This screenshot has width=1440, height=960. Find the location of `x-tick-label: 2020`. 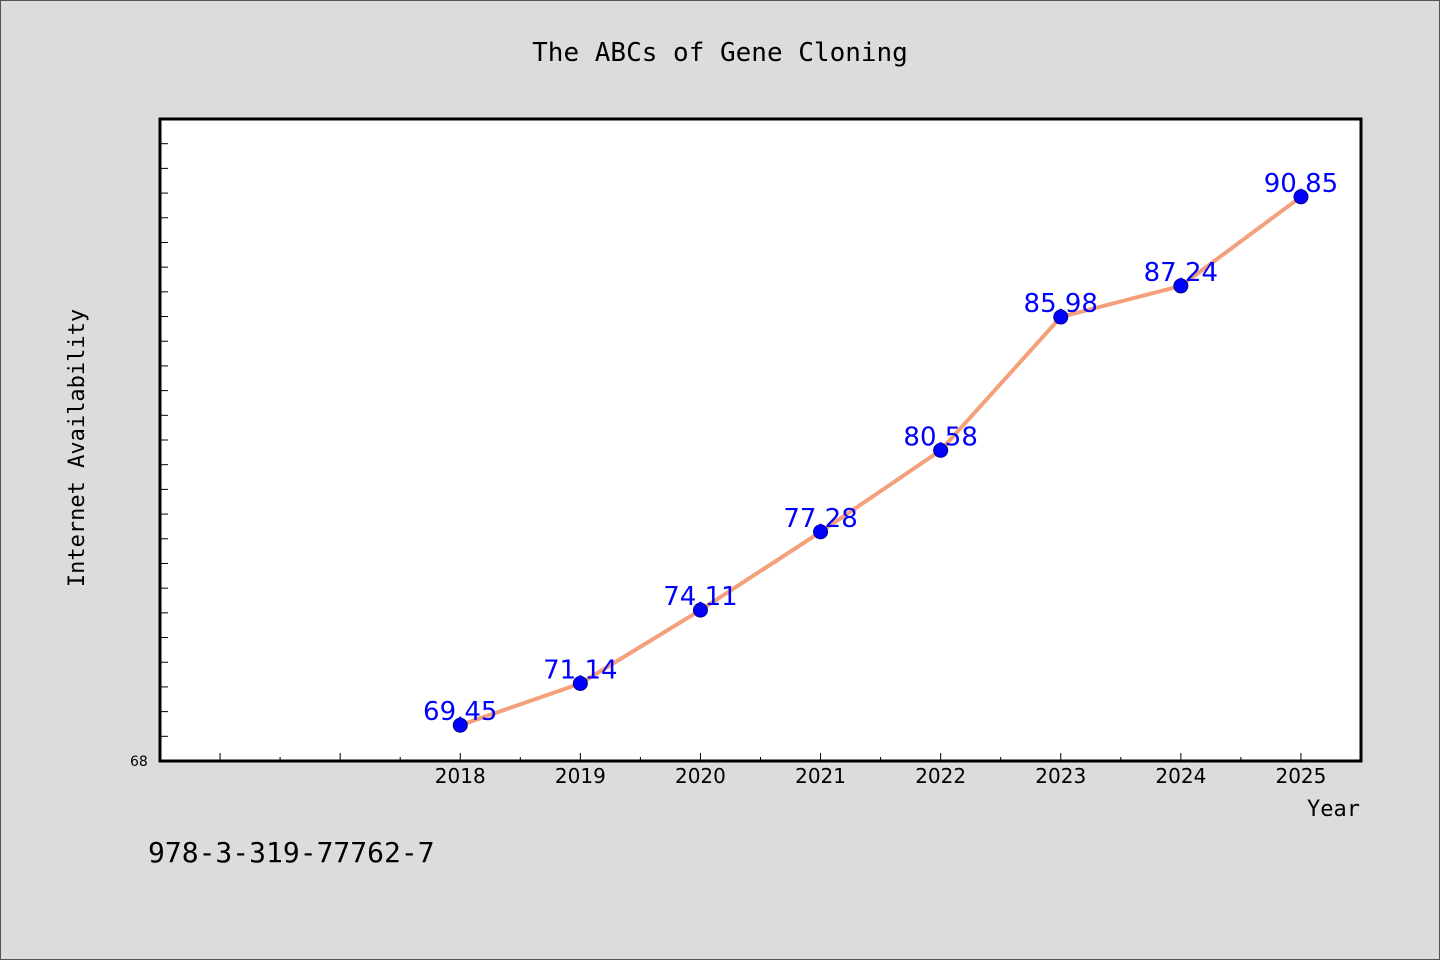

x-tick-label: 2020 is located at coordinates (700, 776).